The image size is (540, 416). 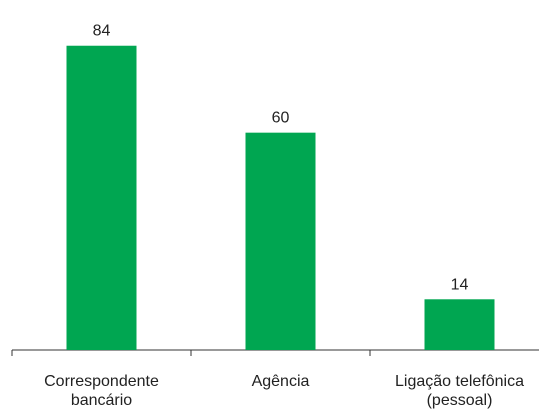 I want to click on data-label: 60, so click(x=281, y=118).